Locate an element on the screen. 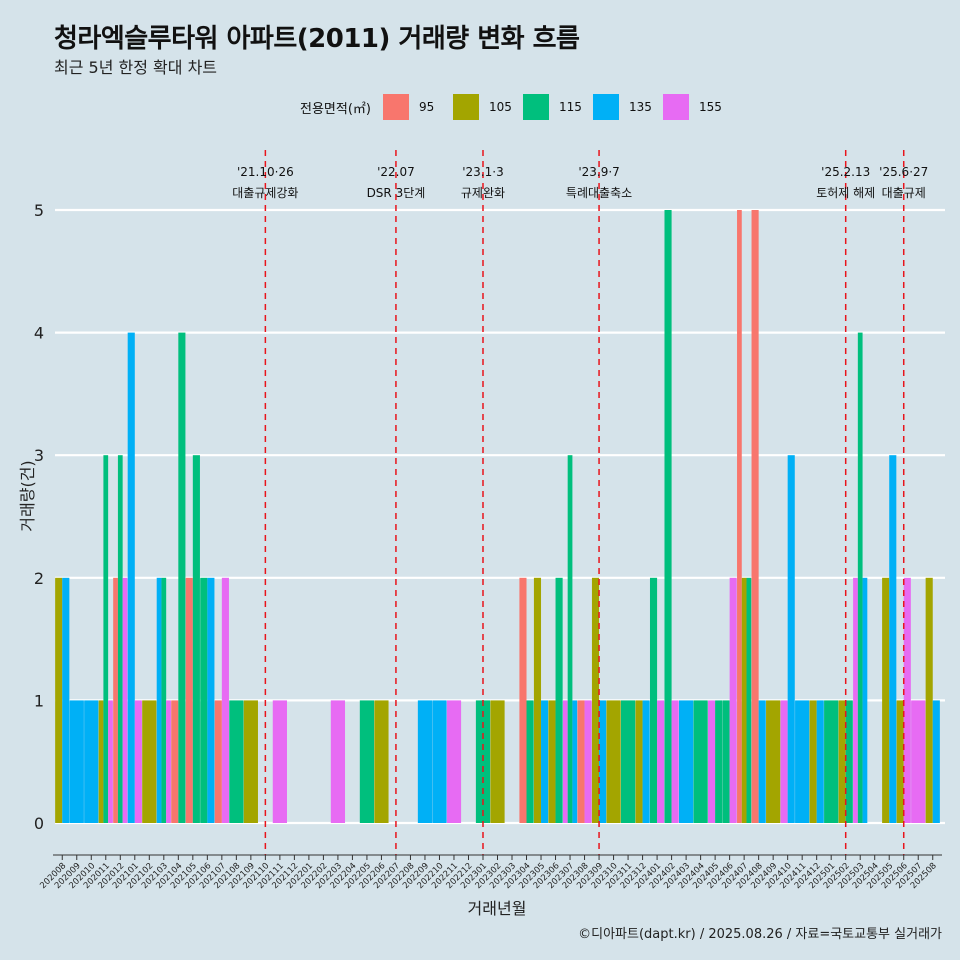 The height and width of the screenshot is (960, 960). event-date: '25.2.13 is located at coordinates (845, 172).